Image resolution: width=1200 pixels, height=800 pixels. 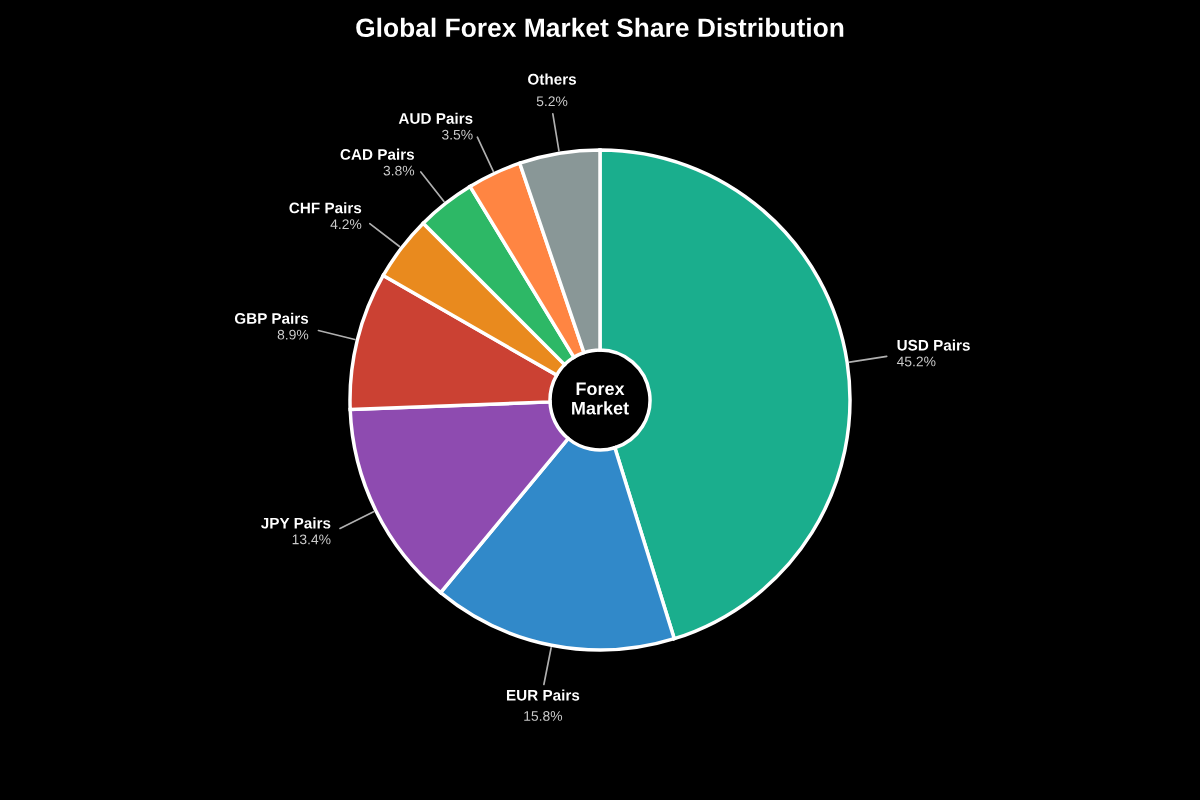 I want to click on data-label: 3.8%, so click(x=399, y=170).